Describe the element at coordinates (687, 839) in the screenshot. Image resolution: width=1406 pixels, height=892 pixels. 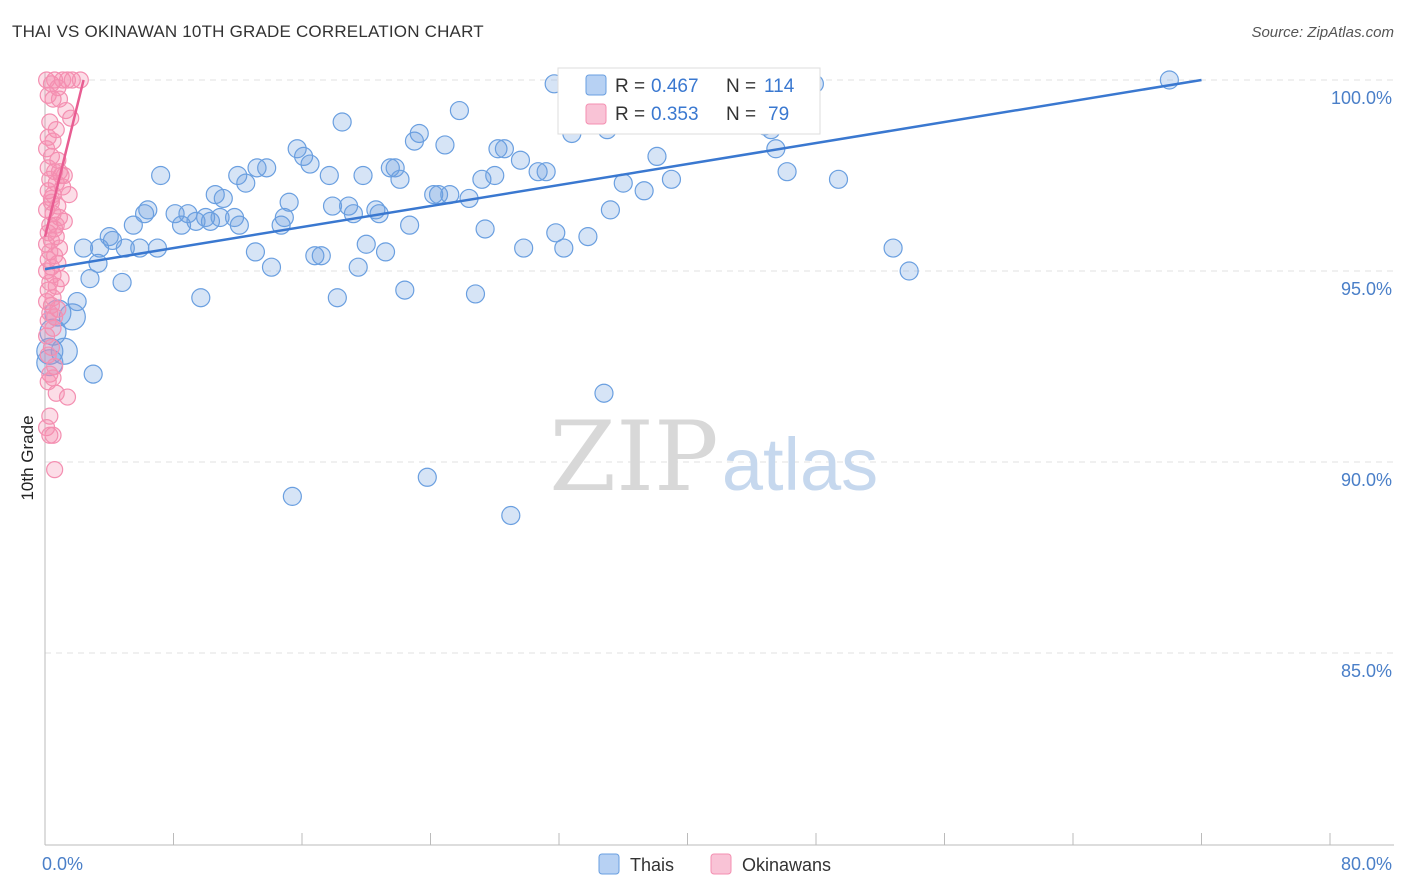
I see `x-ticks` at that location.